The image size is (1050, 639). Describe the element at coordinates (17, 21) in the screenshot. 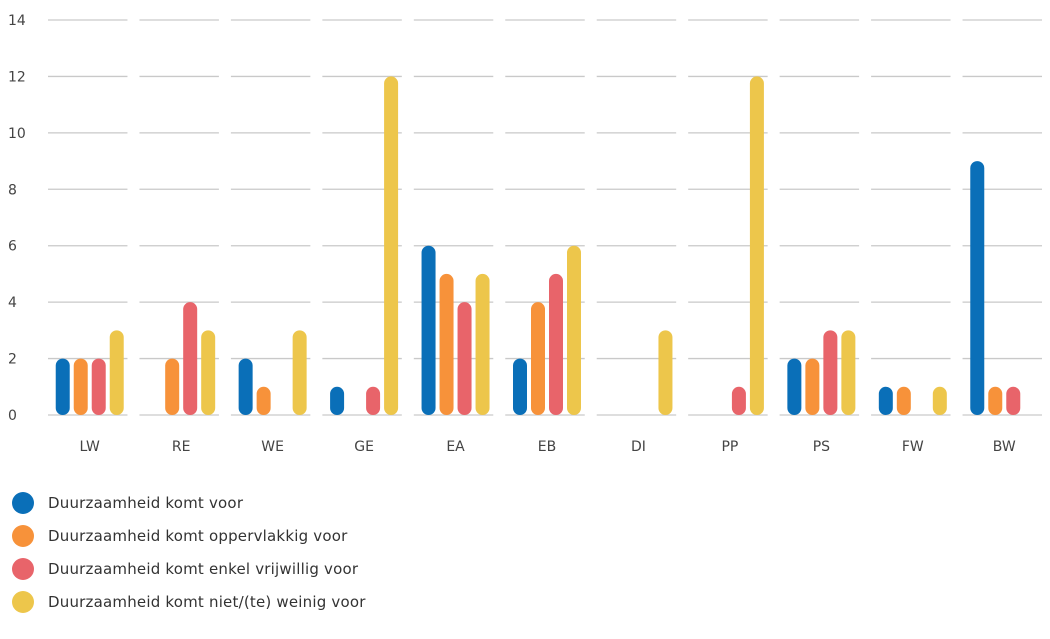

I see `y-tick-label: 14` at that location.